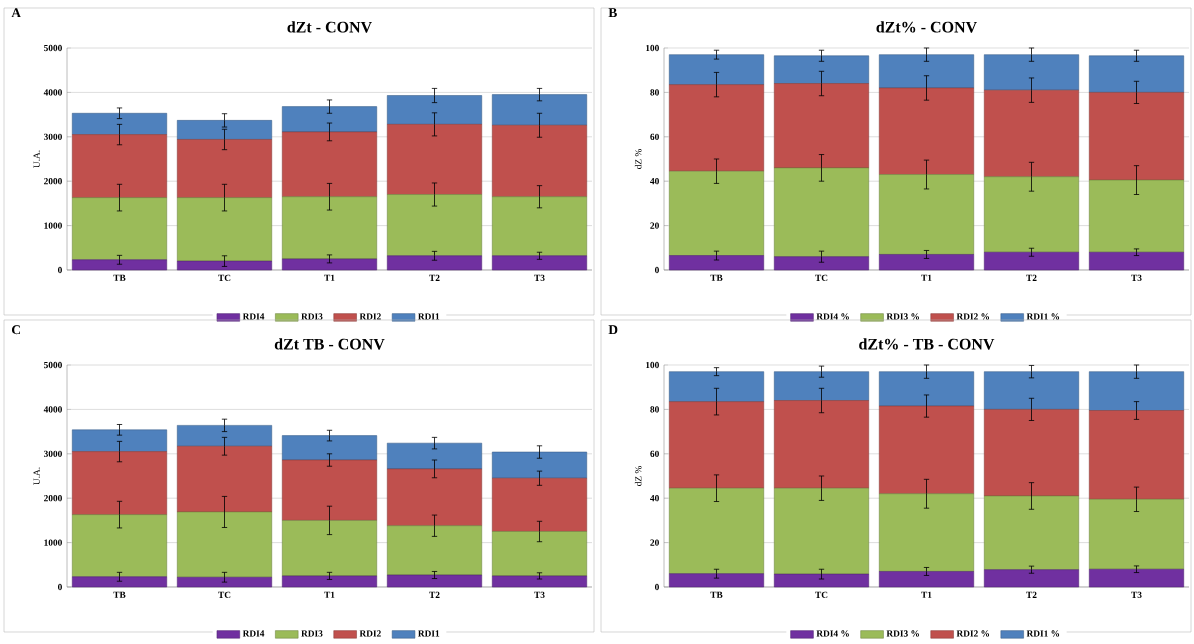 The image size is (1194, 644). What do you see at coordinates (370, 633) in the screenshot?
I see `legend-label: RDI2` at bounding box center [370, 633].